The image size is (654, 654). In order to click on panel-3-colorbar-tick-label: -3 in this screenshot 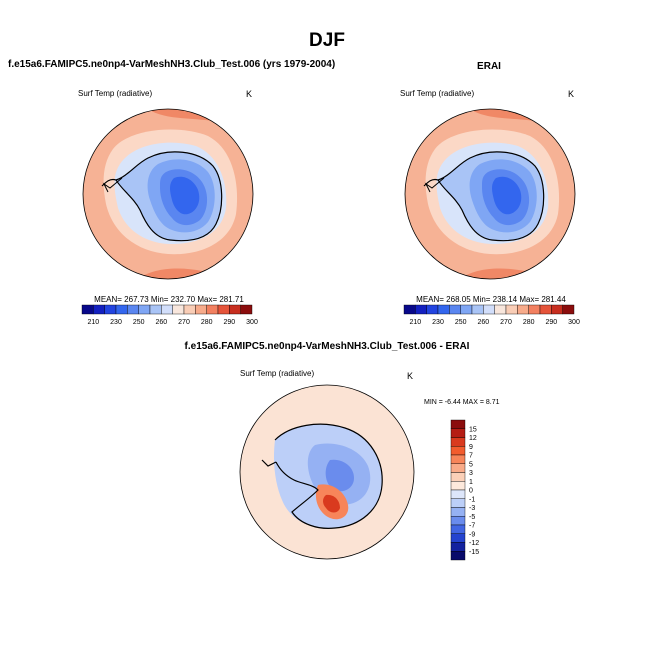, I will do `click(472, 508)`.